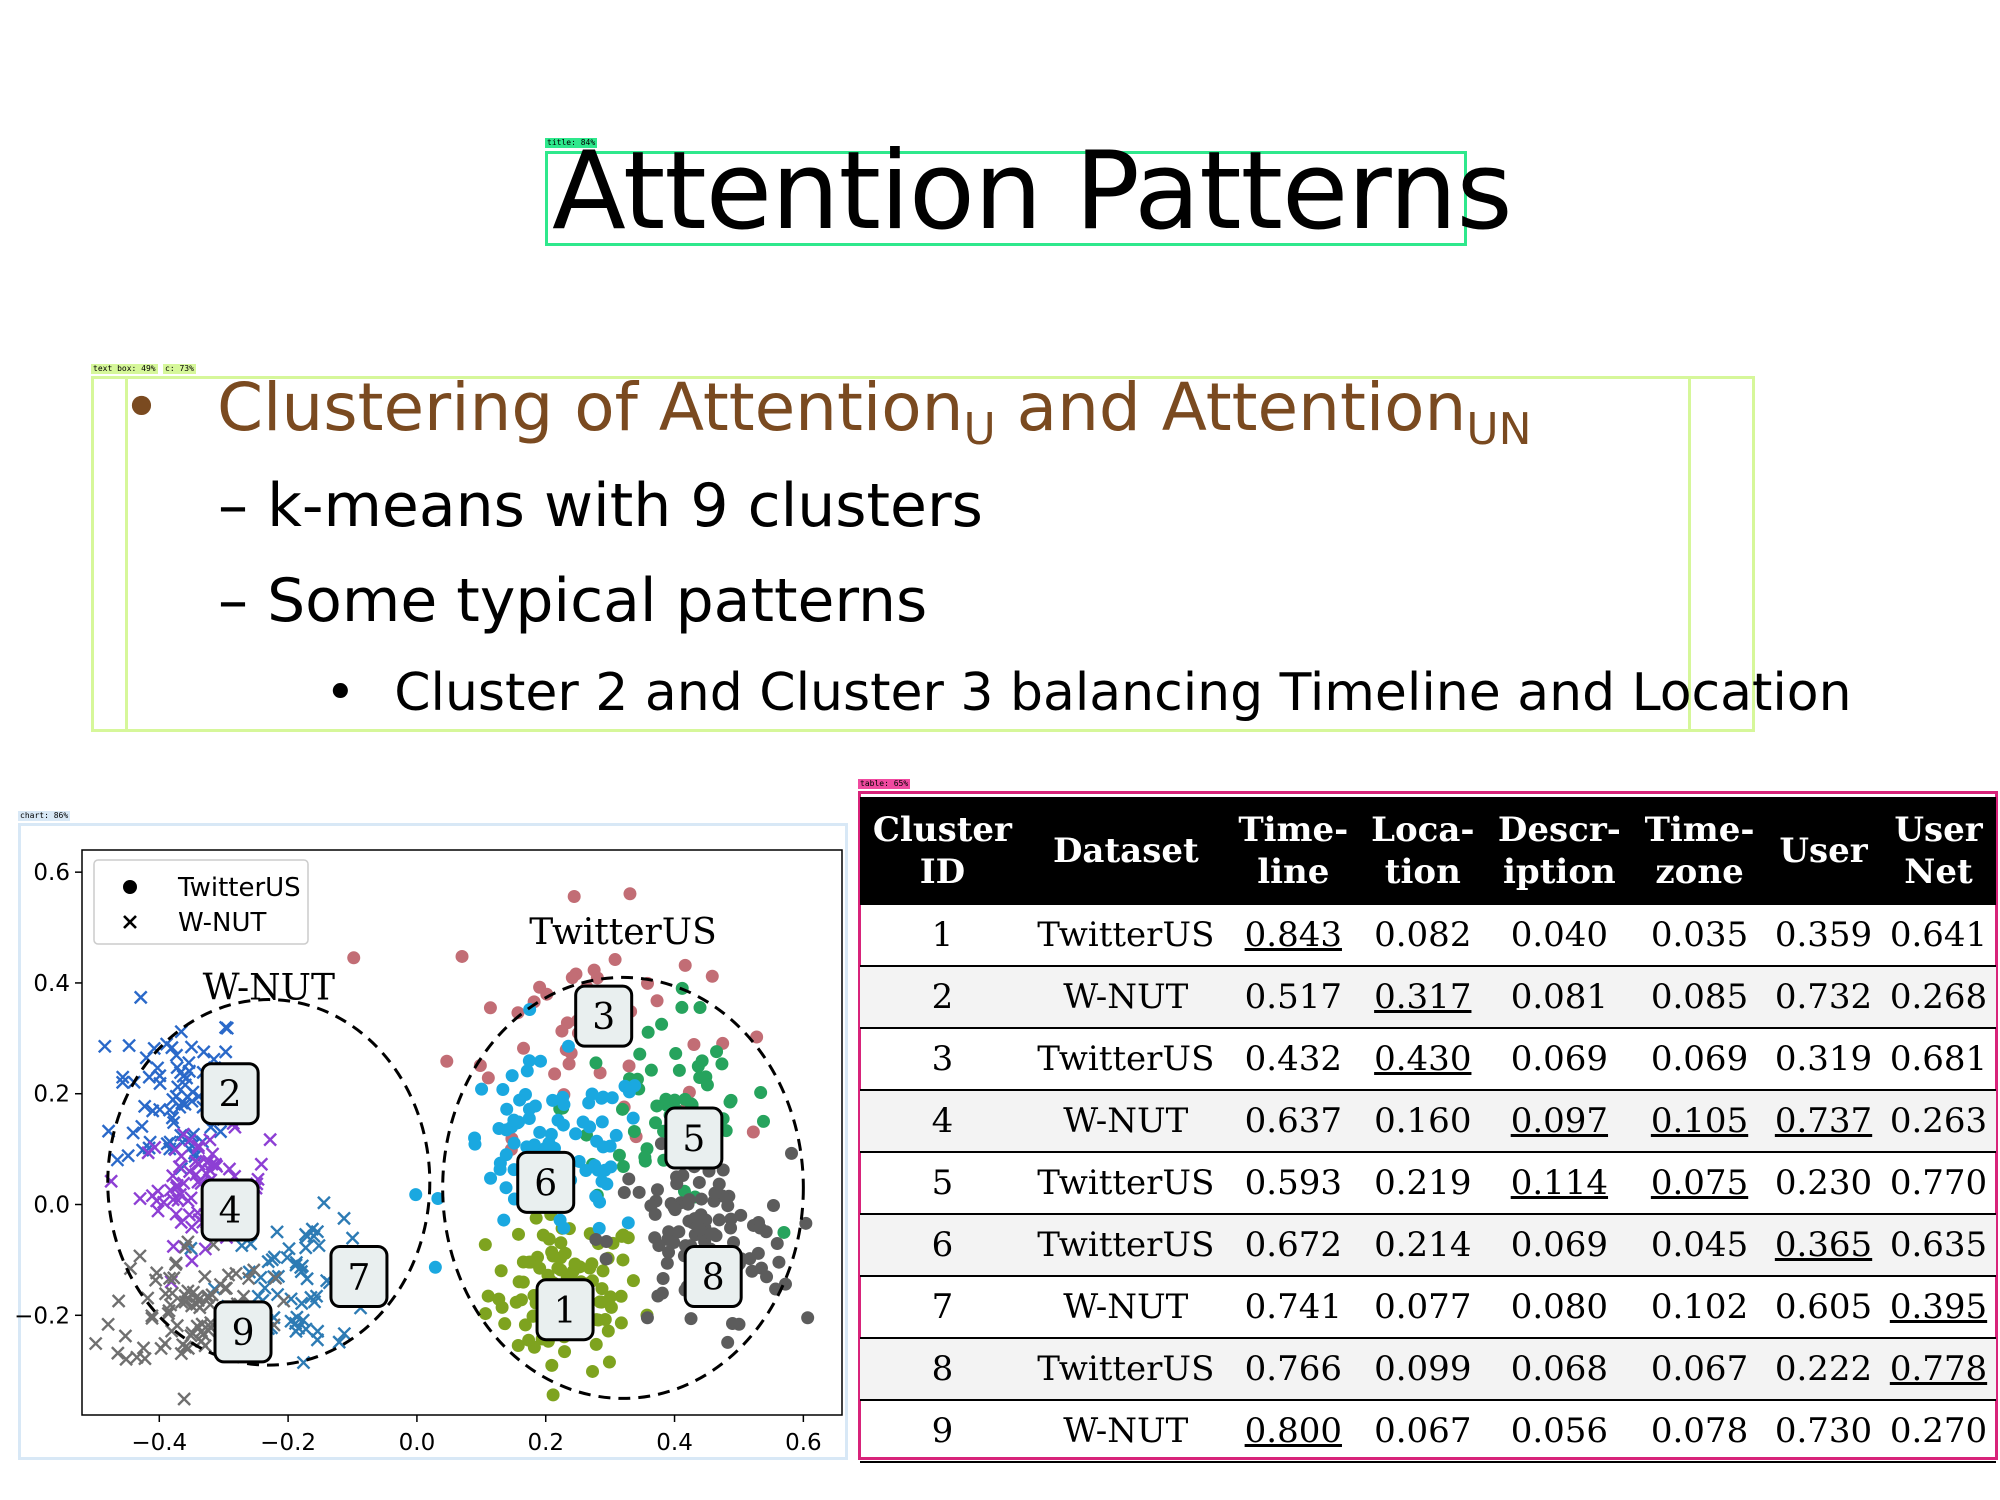 The height and width of the screenshot is (1500, 2000). What do you see at coordinates (1699, 872) in the screenshot?
I see `column-header-text: zone` at bounding box center [1699, 872].